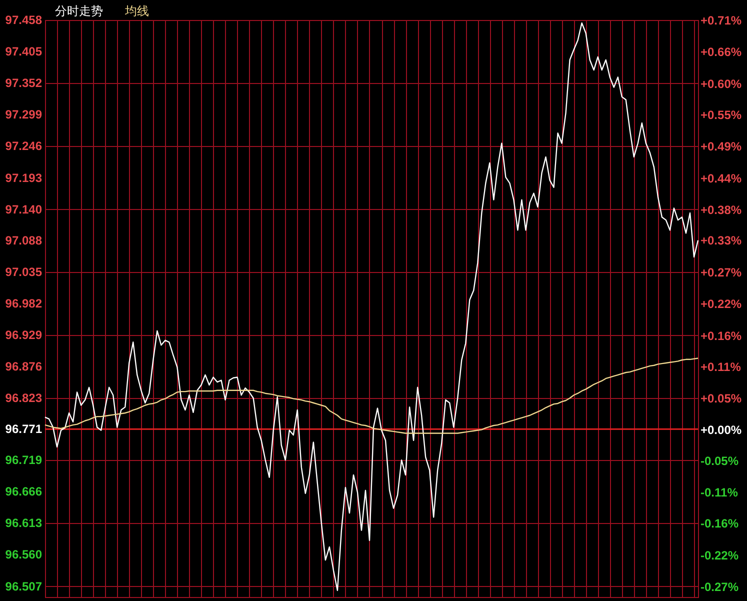 This screenshot has width=747, height=601. Describe the element at coordinates (23, 429) in the screenshot. I see `y-tick-label: 96.771` at that location.